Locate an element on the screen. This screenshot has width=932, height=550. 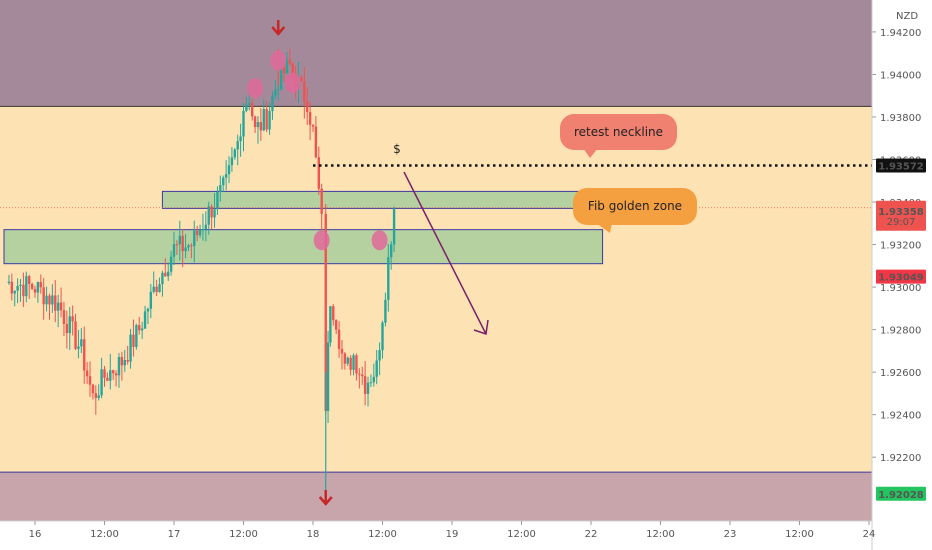
price-label-box is located at coordinates (901, 493).